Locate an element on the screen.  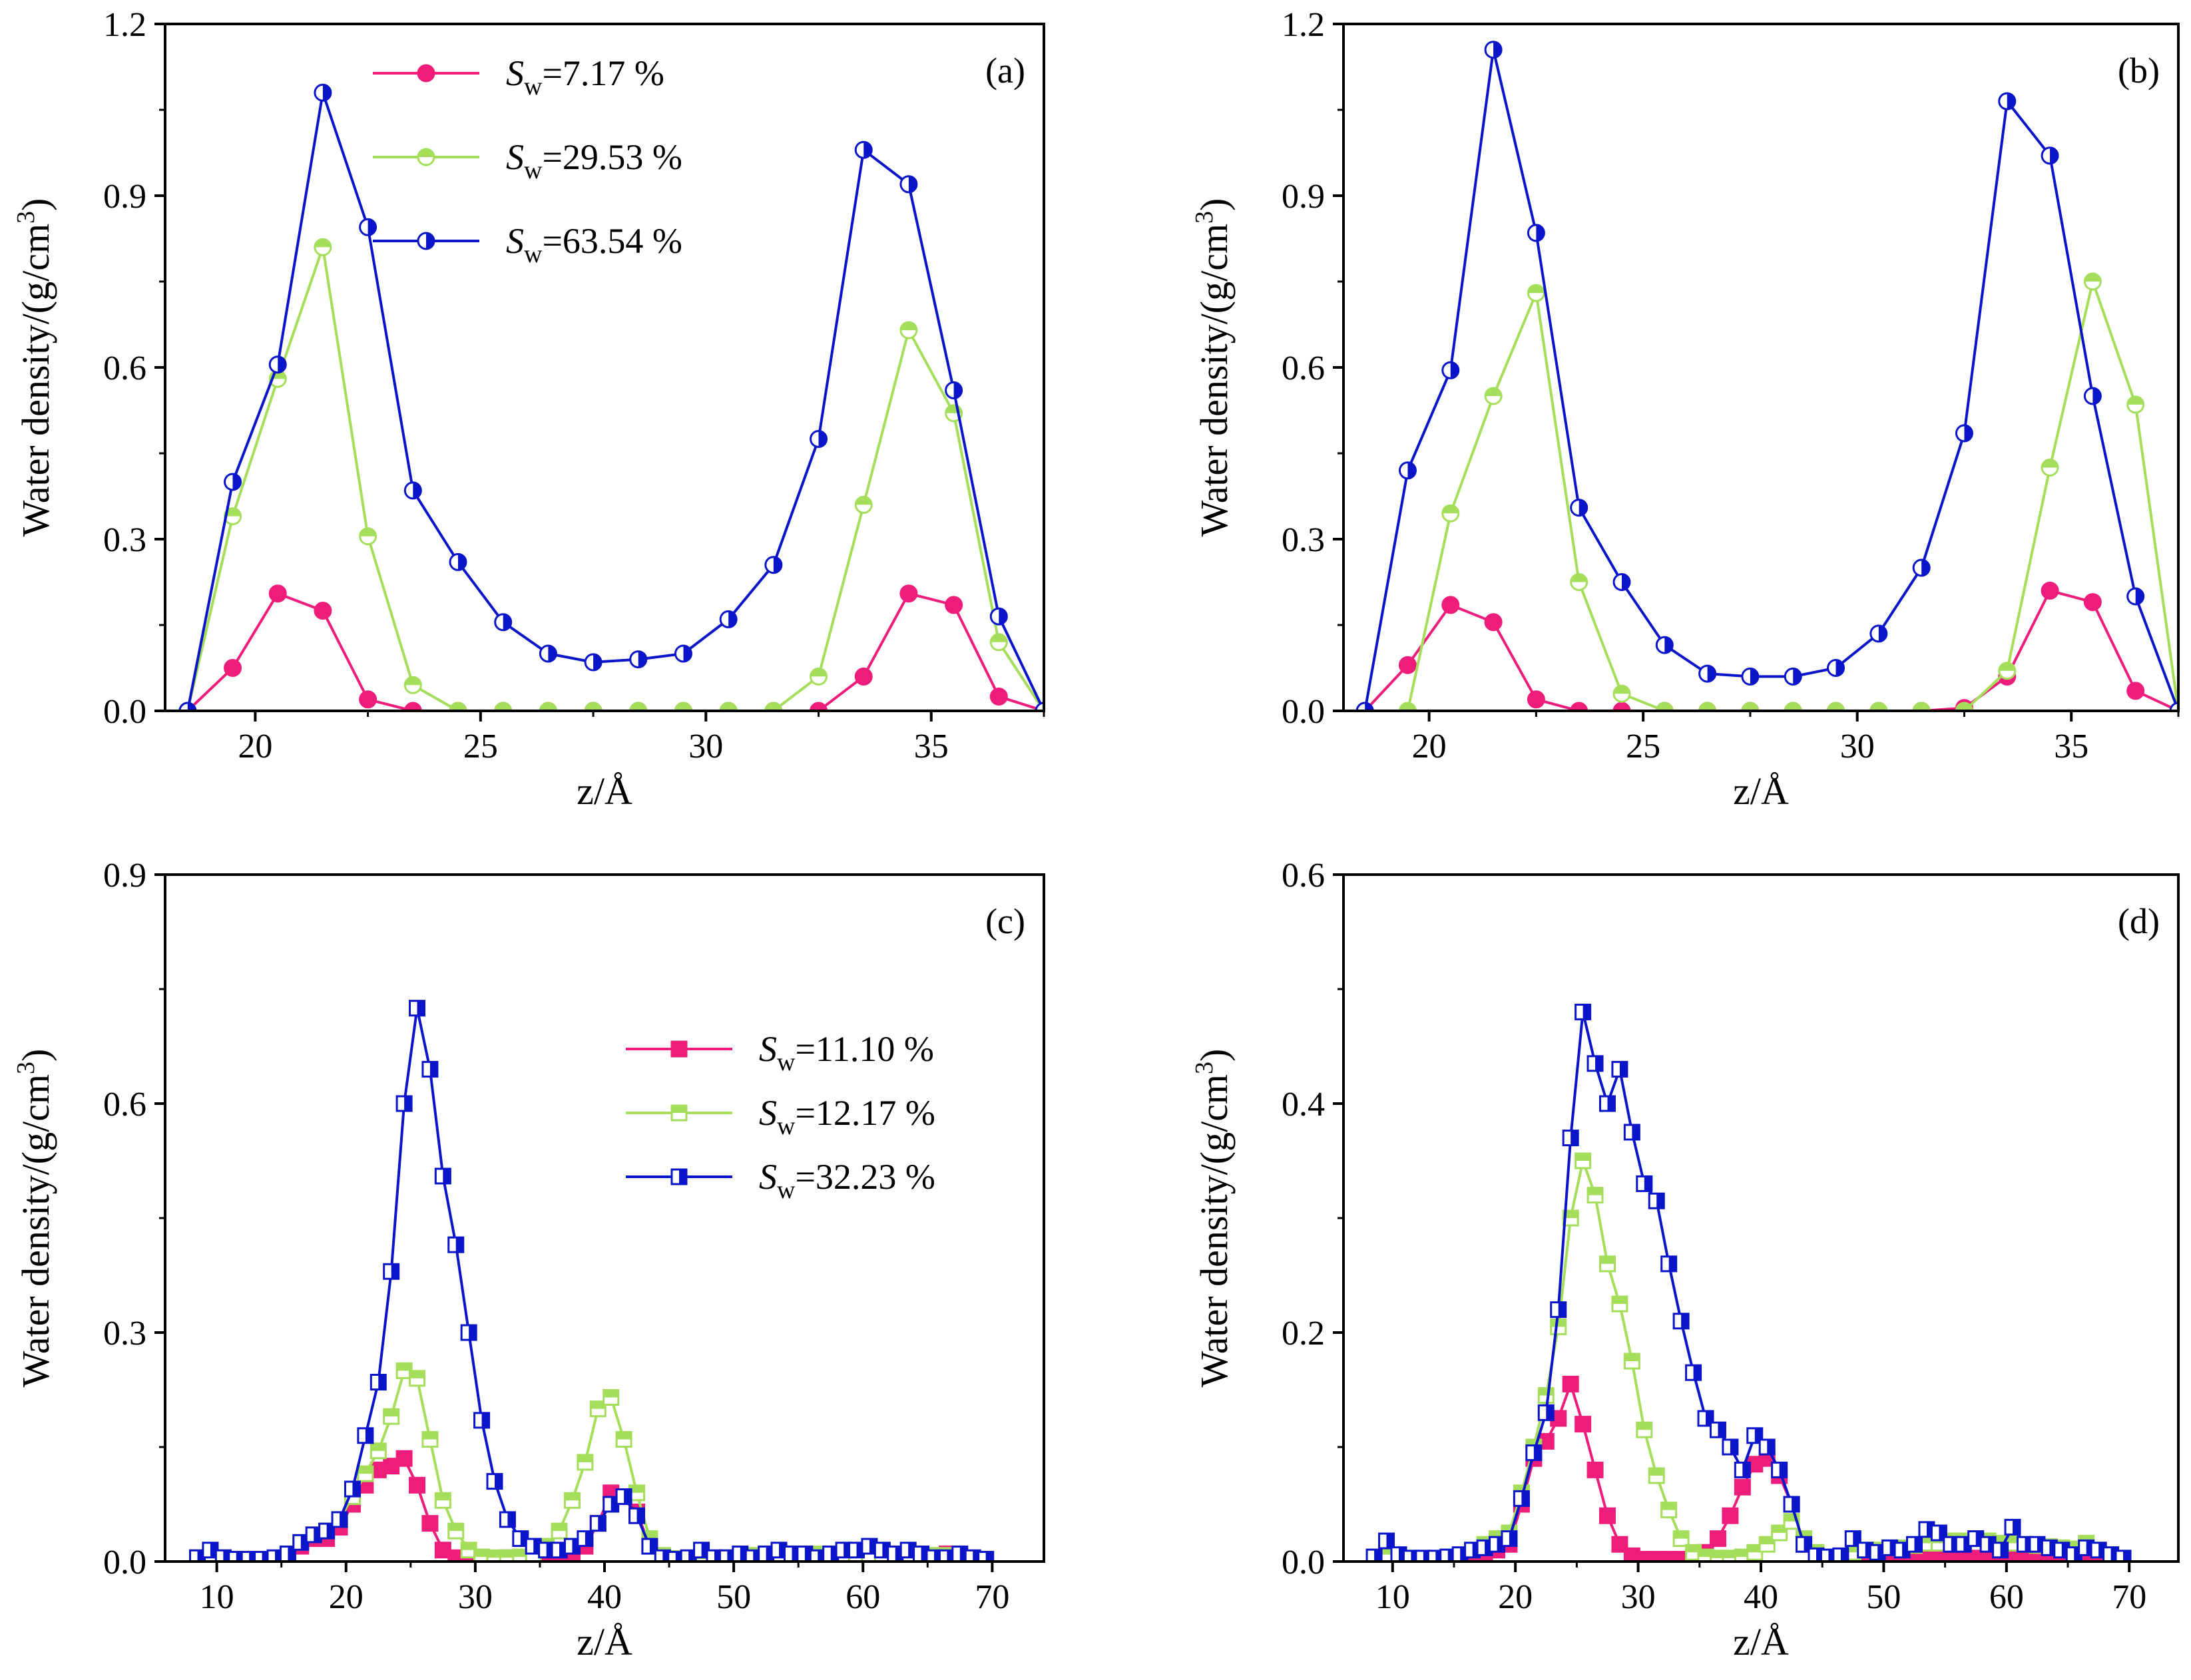
y-tick-label: 0.6 is located at coordinates (124, 368).